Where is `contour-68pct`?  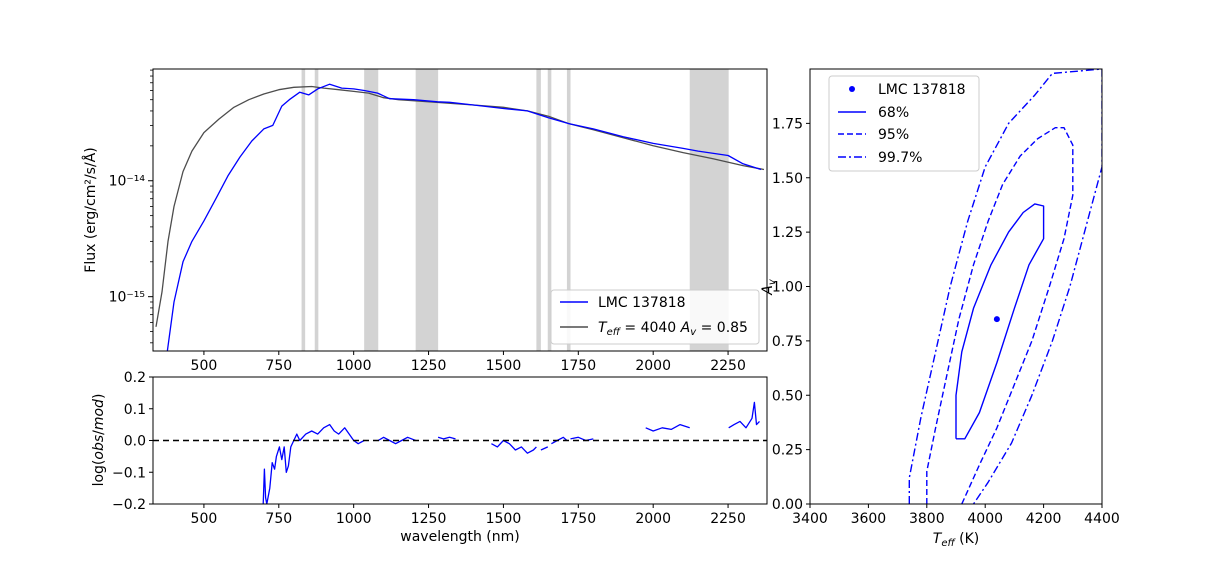 contour-68pct is located at coordinates (1000, 321).